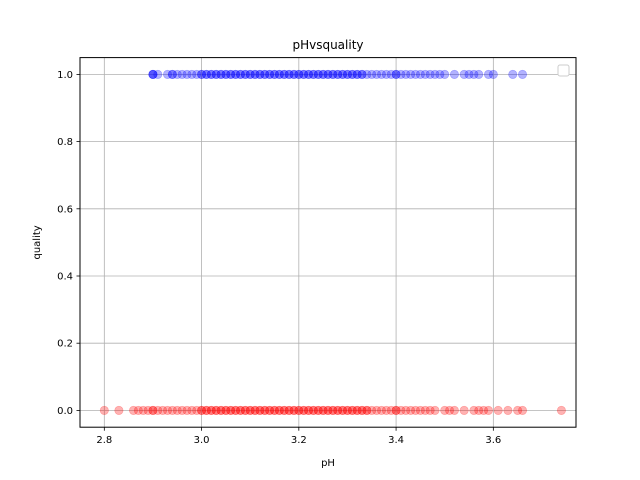 The image size is (640, 480). Describe the element at coordinates (65, 344) in the screenshot. I see `y-tick-label: 0.2` at that location.